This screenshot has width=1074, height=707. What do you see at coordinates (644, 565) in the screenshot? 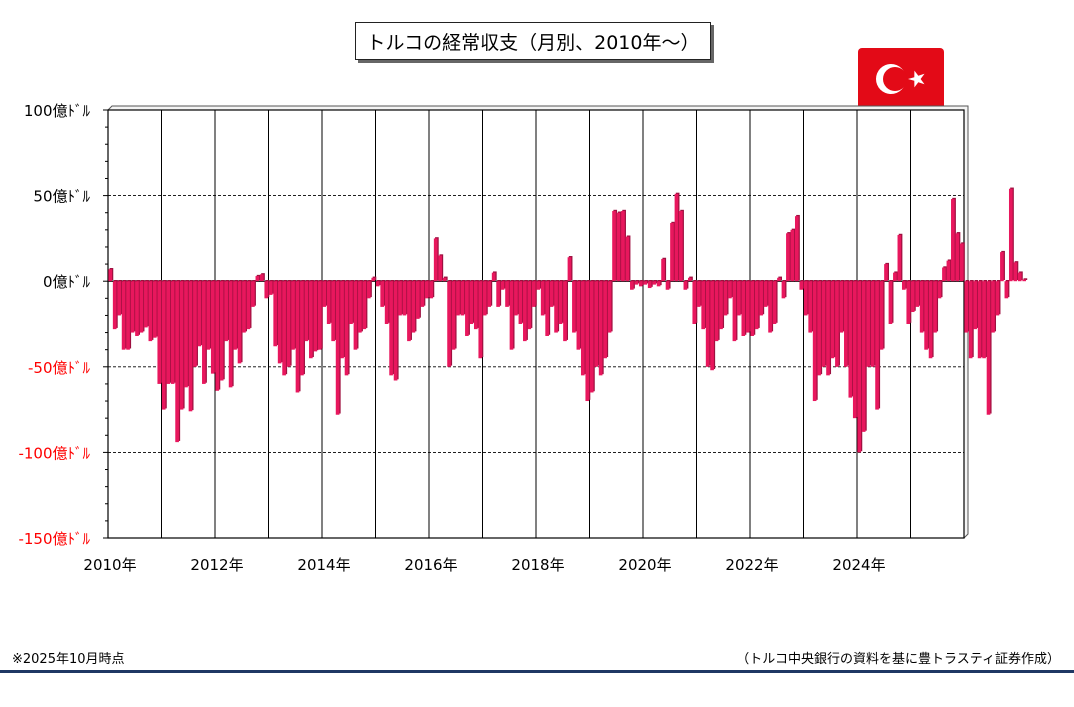
I see `x-tick-label: 2020年` at bounding box center [644, 565].